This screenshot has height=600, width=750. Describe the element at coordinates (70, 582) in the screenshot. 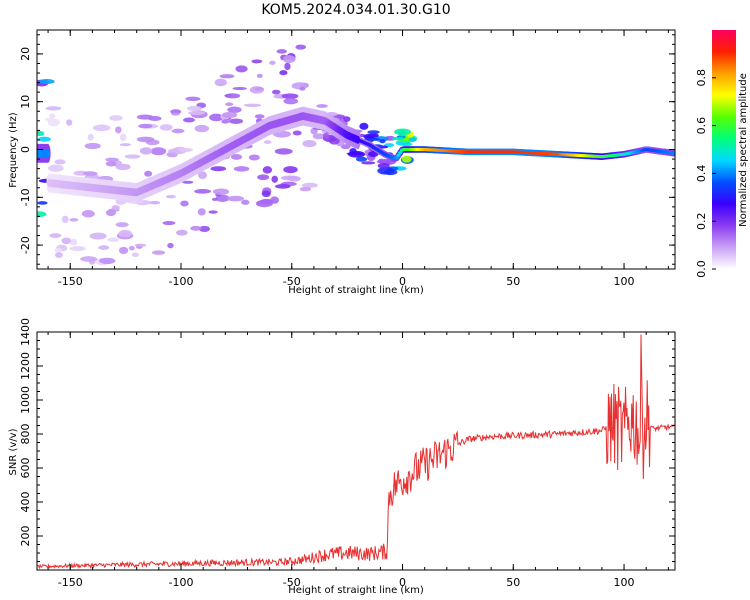

I see `x-tick-label: -150` at that location.